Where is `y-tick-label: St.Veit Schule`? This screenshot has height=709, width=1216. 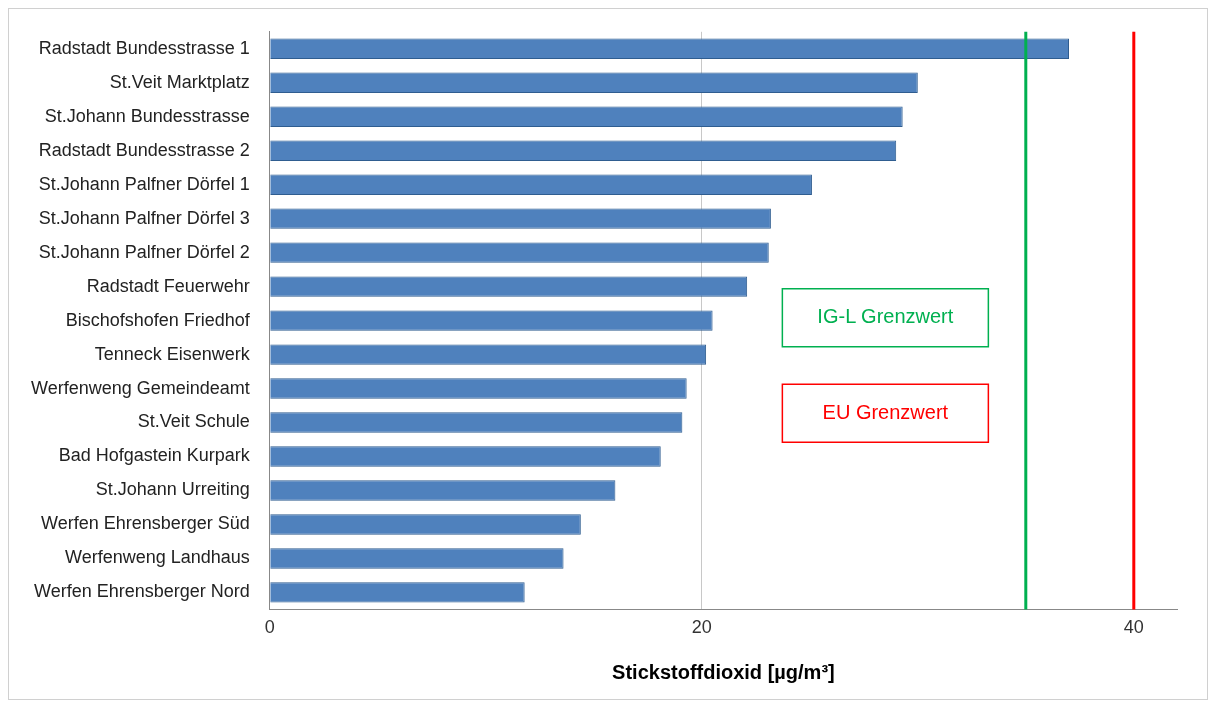
y-tick-label: St.Veit Schule is located at coordinates (193, 421).